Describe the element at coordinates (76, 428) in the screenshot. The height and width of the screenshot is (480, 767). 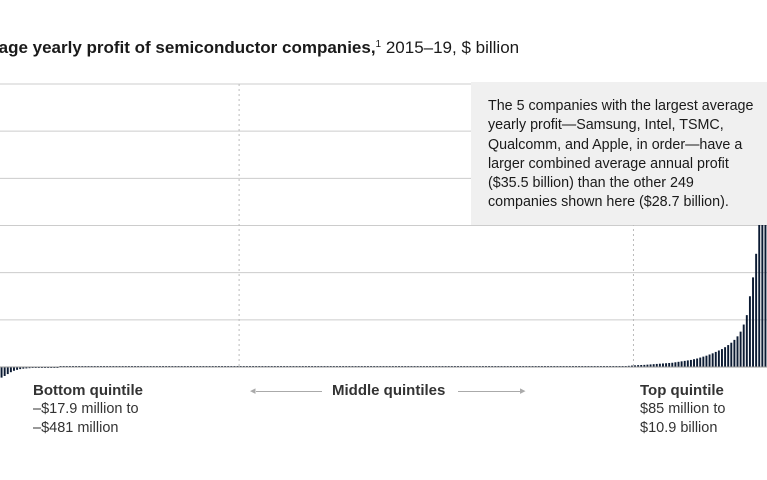
I see `bottom-quintile-range-2: –$481 million` at that location.